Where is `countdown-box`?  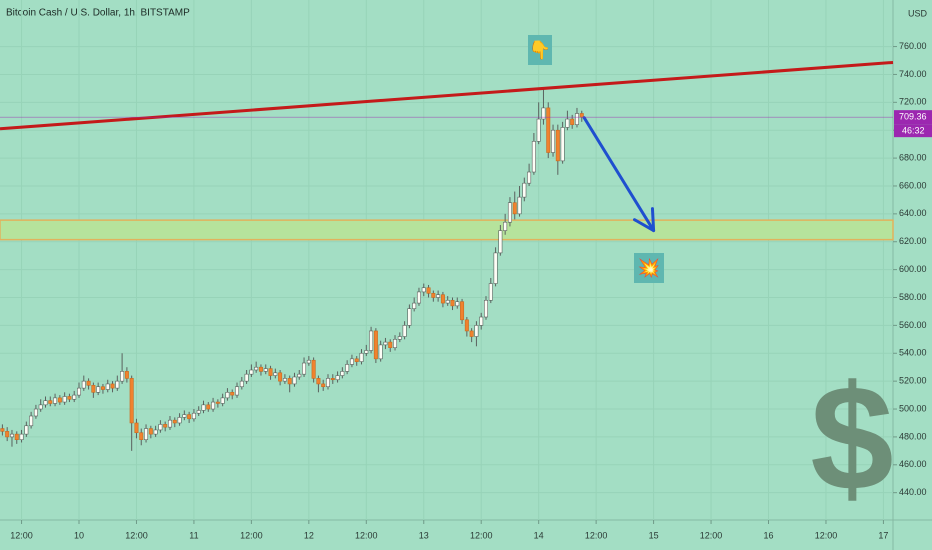 countdown-box is located at coordinates (913, 131).